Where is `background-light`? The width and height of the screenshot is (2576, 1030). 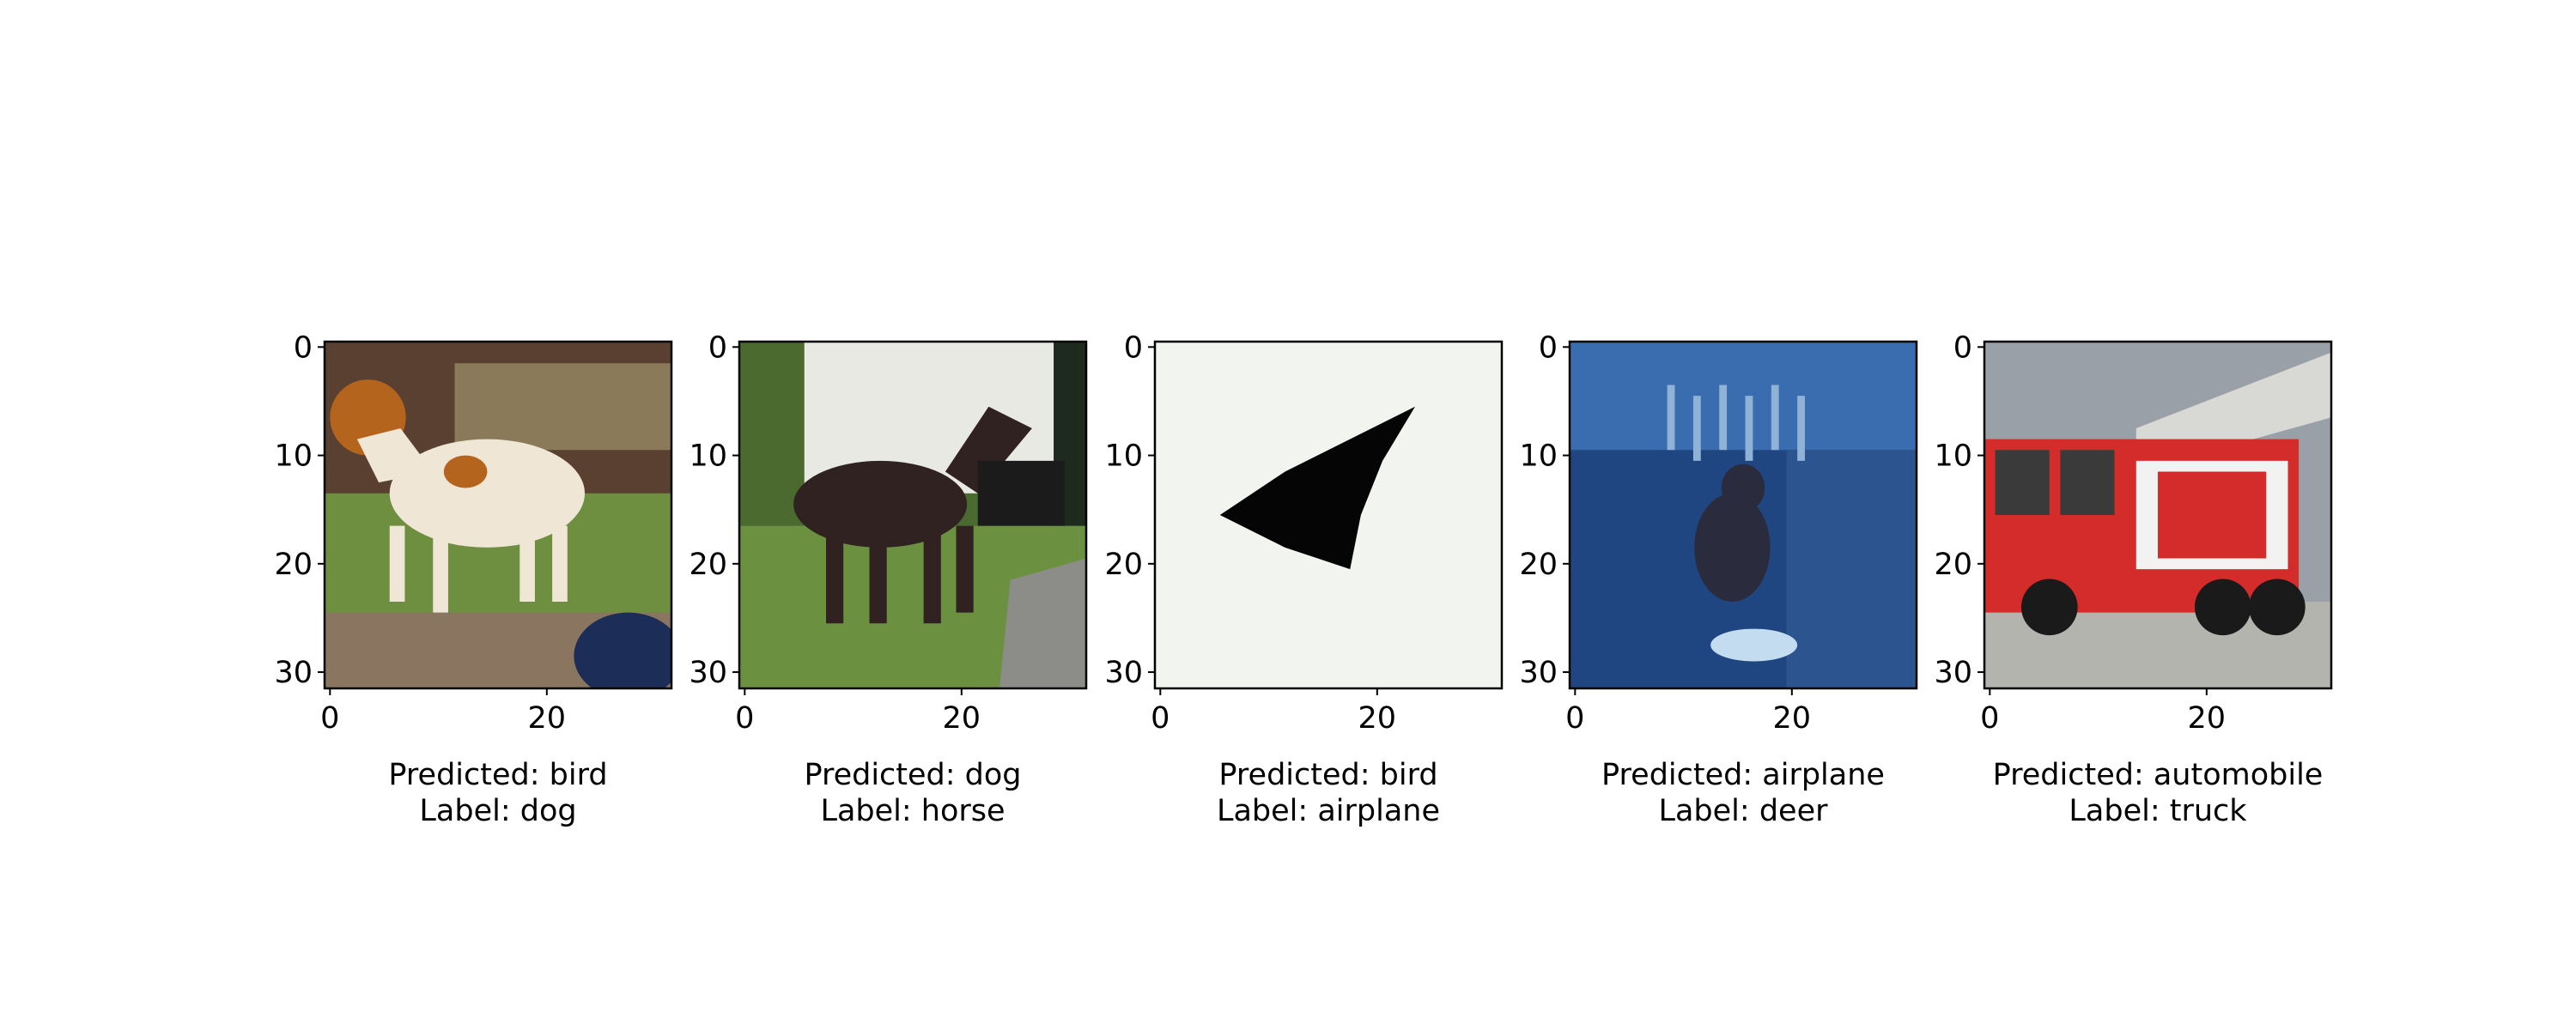
background-light is located at coordinates (1744, 396).